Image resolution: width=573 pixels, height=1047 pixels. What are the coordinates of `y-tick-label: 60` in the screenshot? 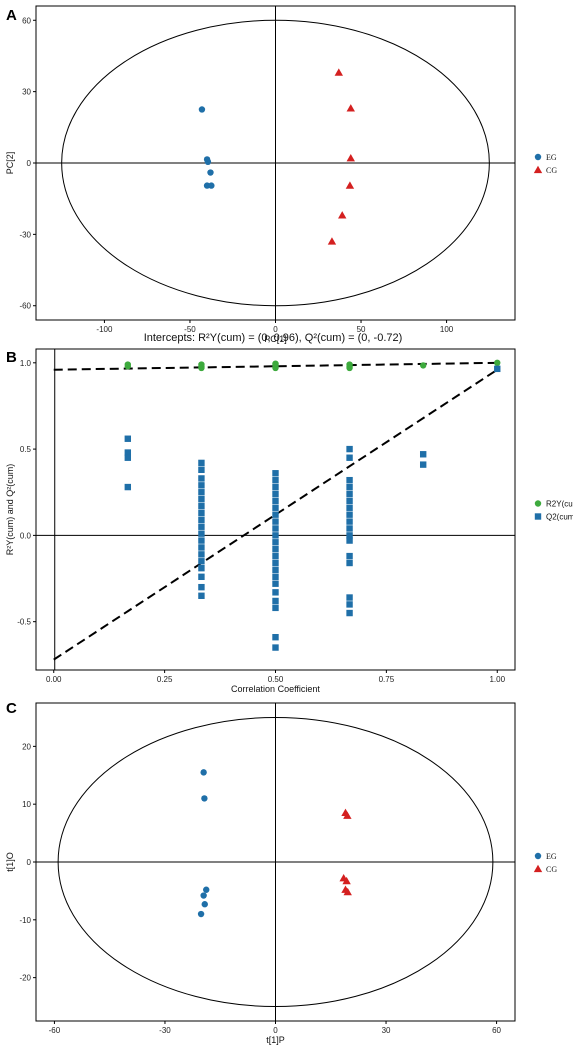 It's located at (26, 20).